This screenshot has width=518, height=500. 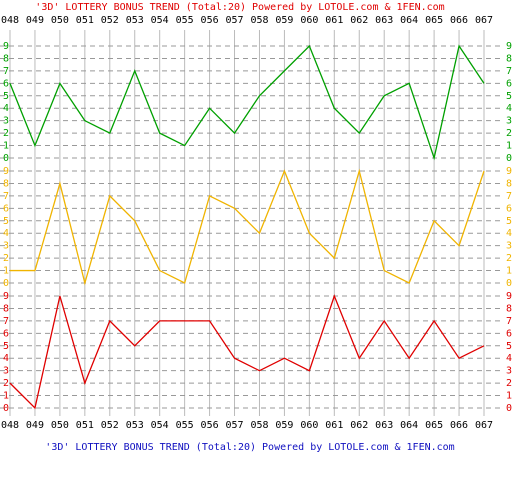 I want to click on x-tick-label: 053, so click(x=135, y=425).